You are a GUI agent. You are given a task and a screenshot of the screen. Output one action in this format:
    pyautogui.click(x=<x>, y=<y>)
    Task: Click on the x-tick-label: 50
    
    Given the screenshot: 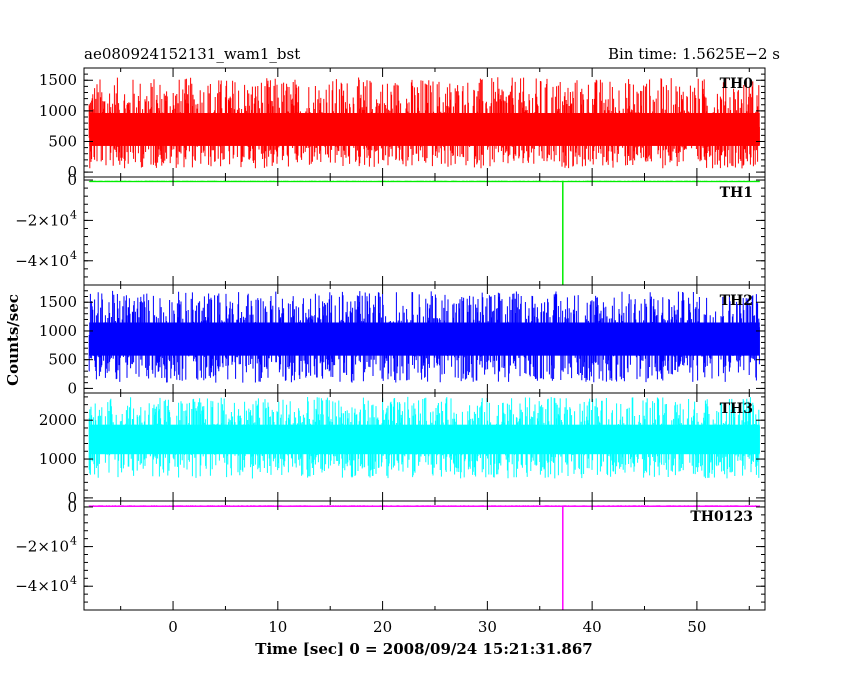 What is the action you would take?
    pyautogui.click(x=696, y=627)
    